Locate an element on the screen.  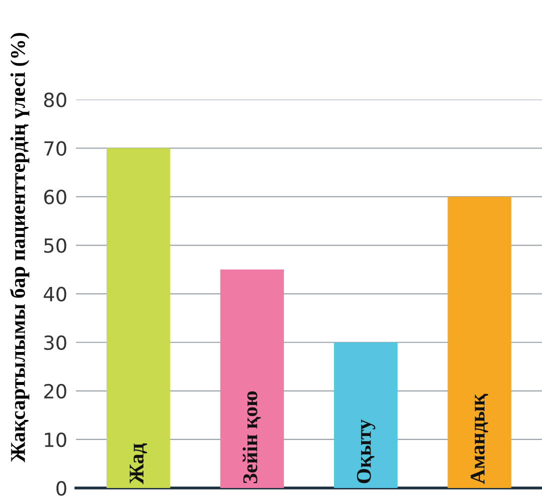
y-tick-label: 20 is located at coordinates (55, 391).